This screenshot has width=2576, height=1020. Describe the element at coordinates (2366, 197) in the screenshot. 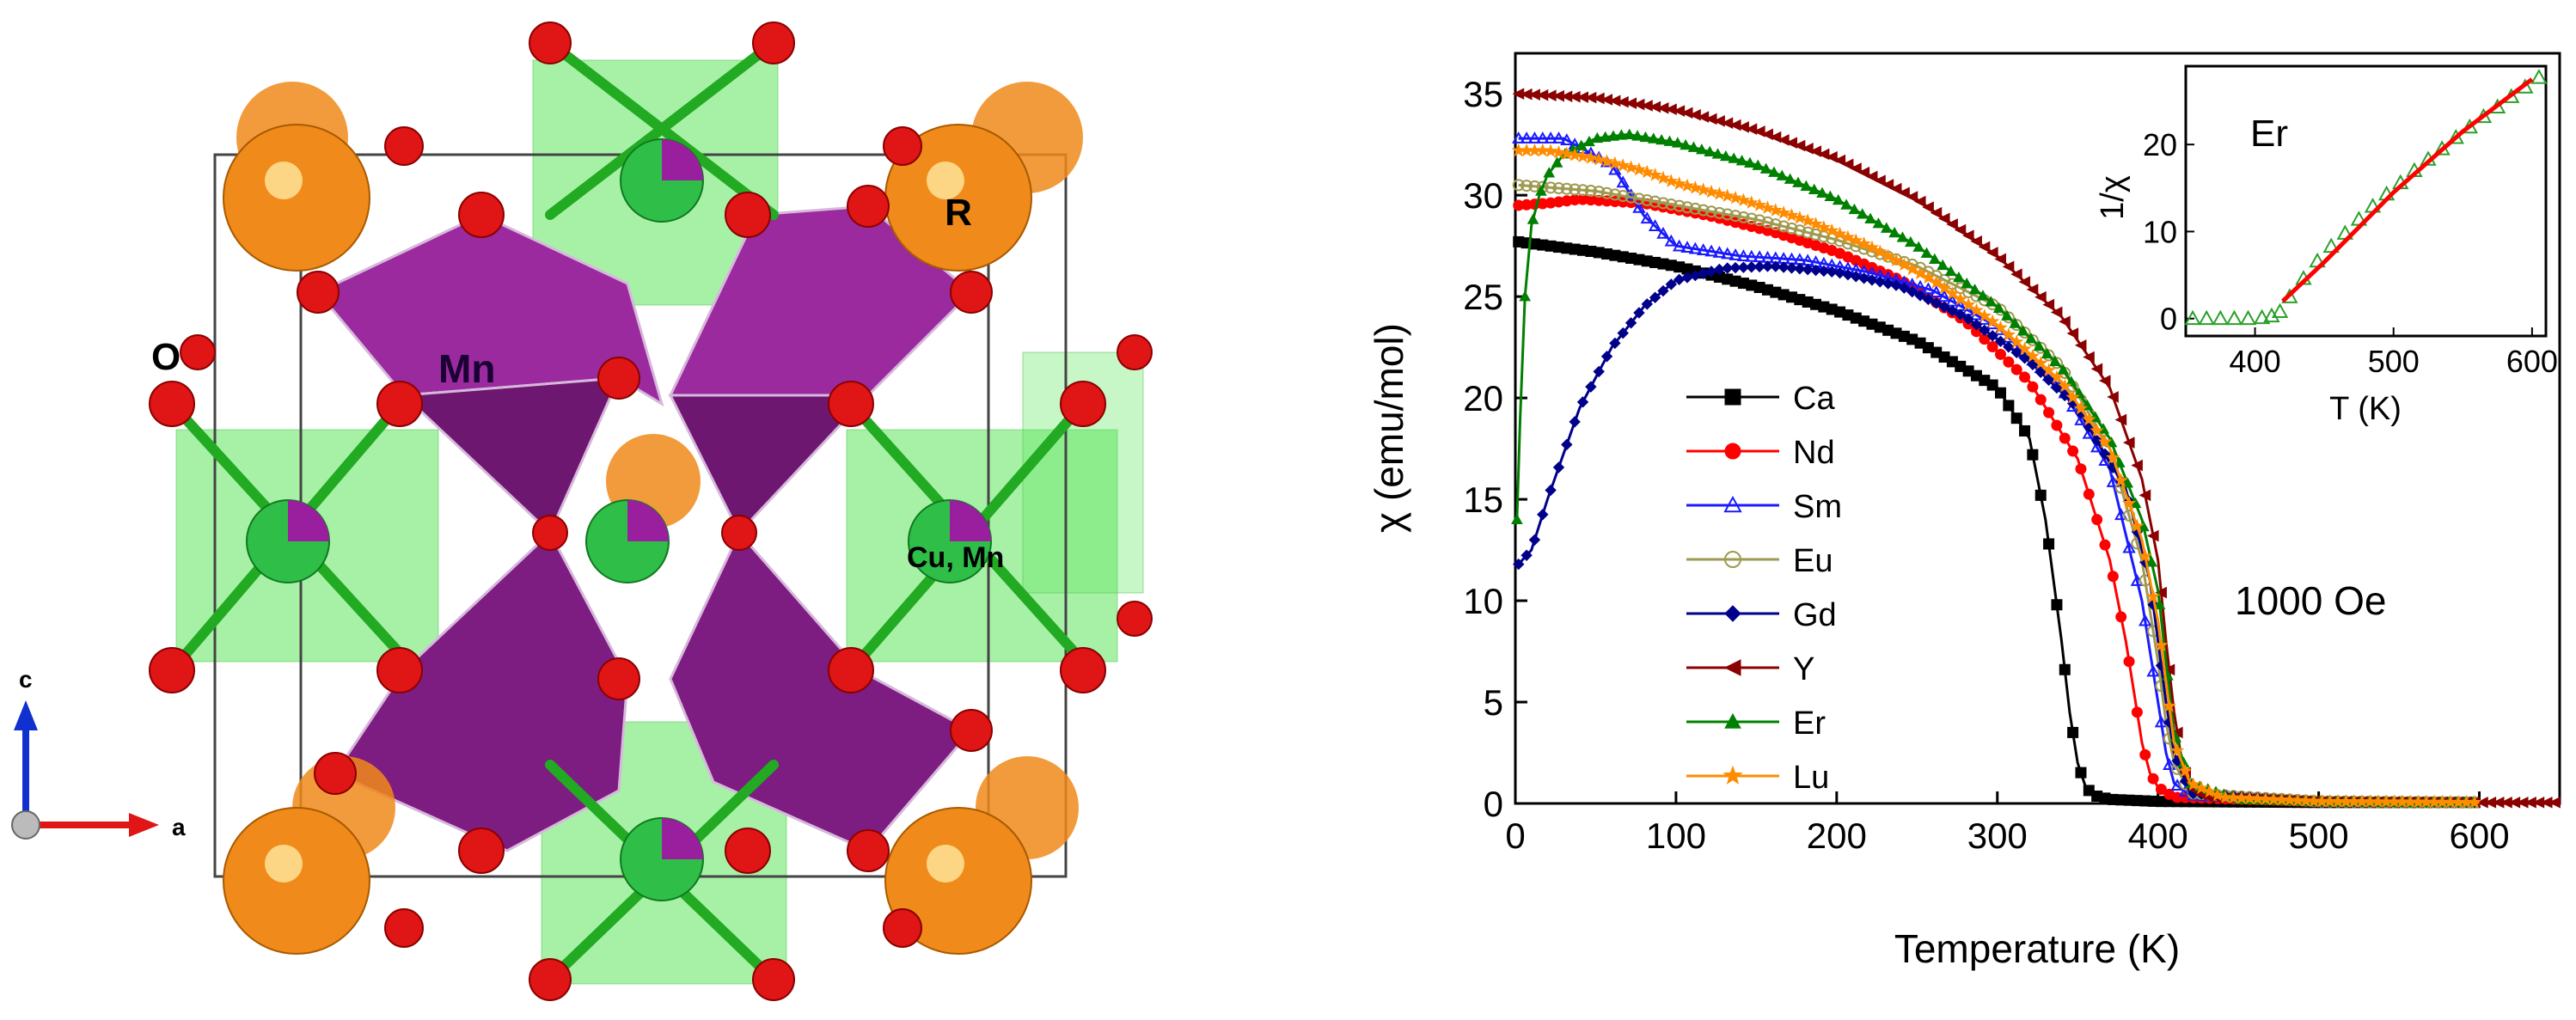

I see `inset-series-layer` at that location.